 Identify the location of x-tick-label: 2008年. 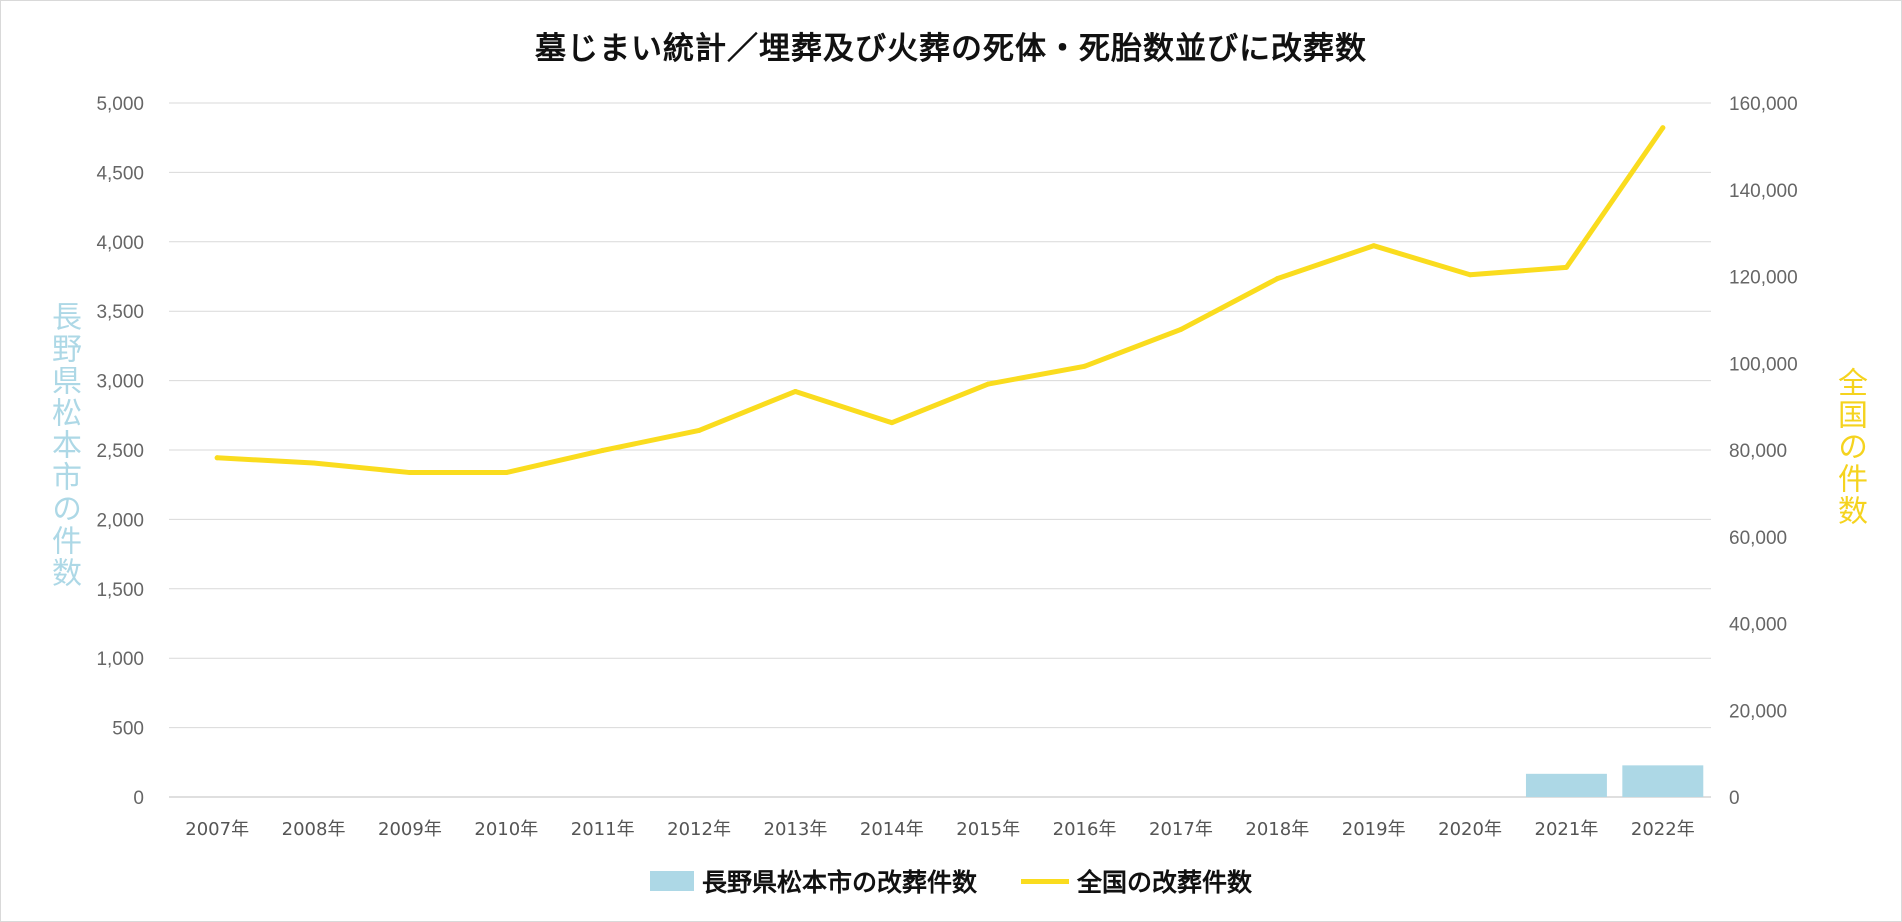
(314, 829).